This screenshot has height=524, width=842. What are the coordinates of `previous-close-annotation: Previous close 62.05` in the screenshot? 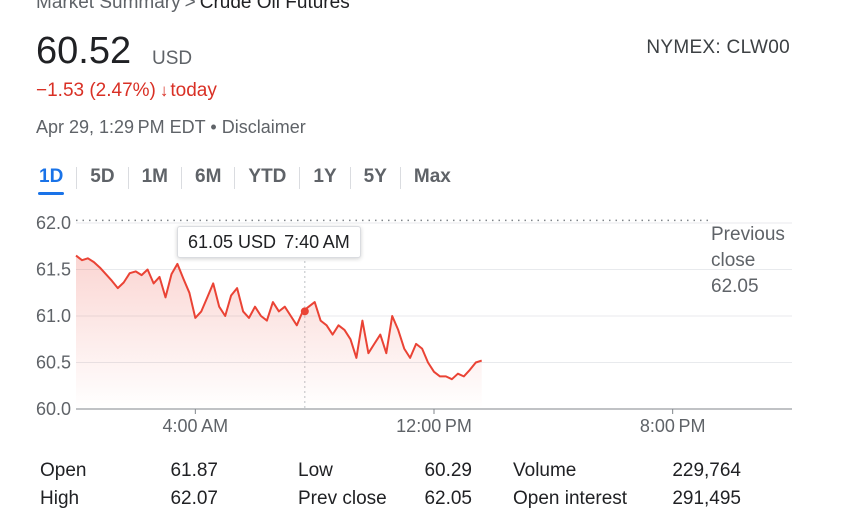 It's located at (766, 261).